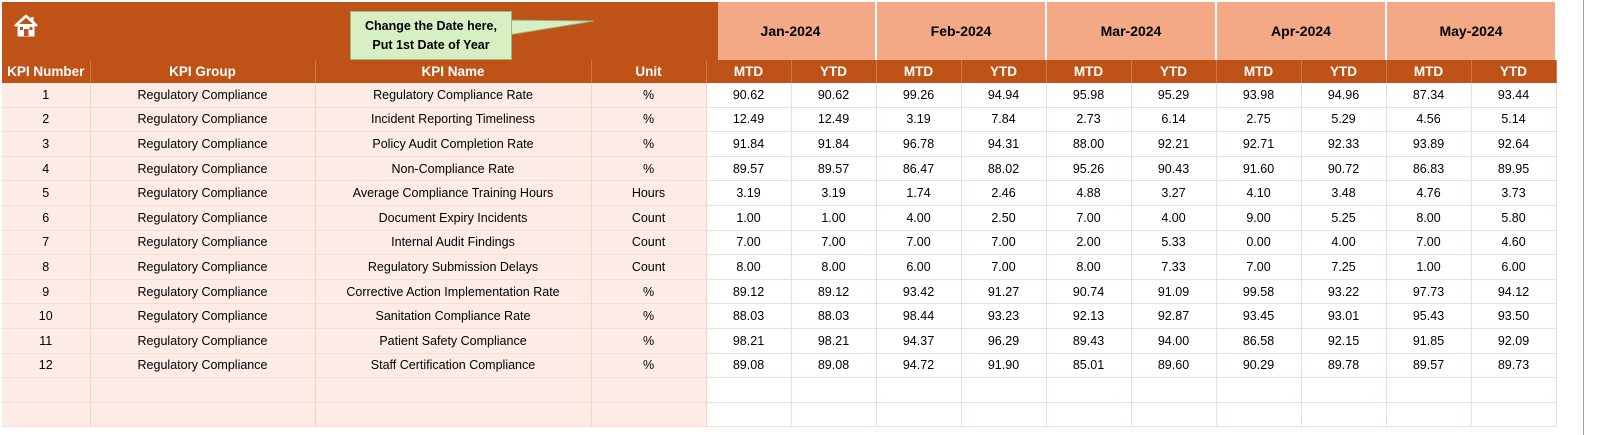 The width and height of the screenshot is (1600, 435). What do you see at coordinates (46, 366) in the screenshot?
I see `kpi-number-cell: 12` at bounding box center [46, 366].